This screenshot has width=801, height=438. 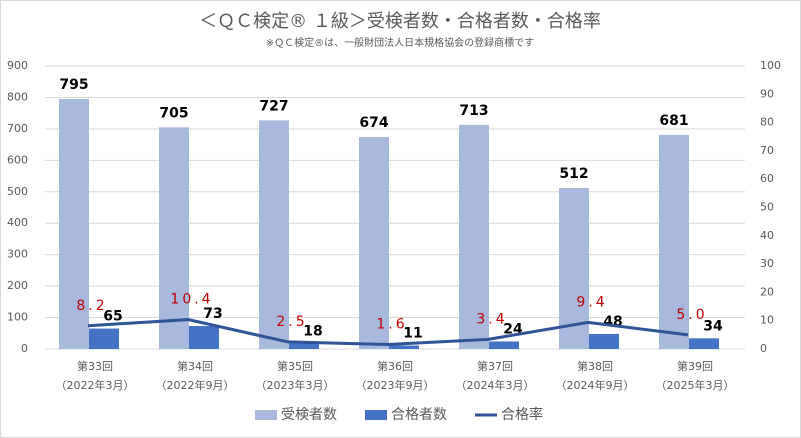 What do you see at coordinates (713, 326) in the screenshot?
I see `data-label: 34` at bounding box center [713, 326].